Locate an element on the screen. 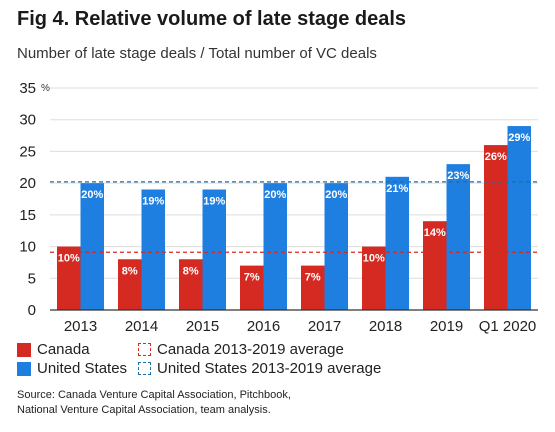 The height and width of the screenshot is (432, 555). y-tick-label: 10 is located at coordinates (27, 247).